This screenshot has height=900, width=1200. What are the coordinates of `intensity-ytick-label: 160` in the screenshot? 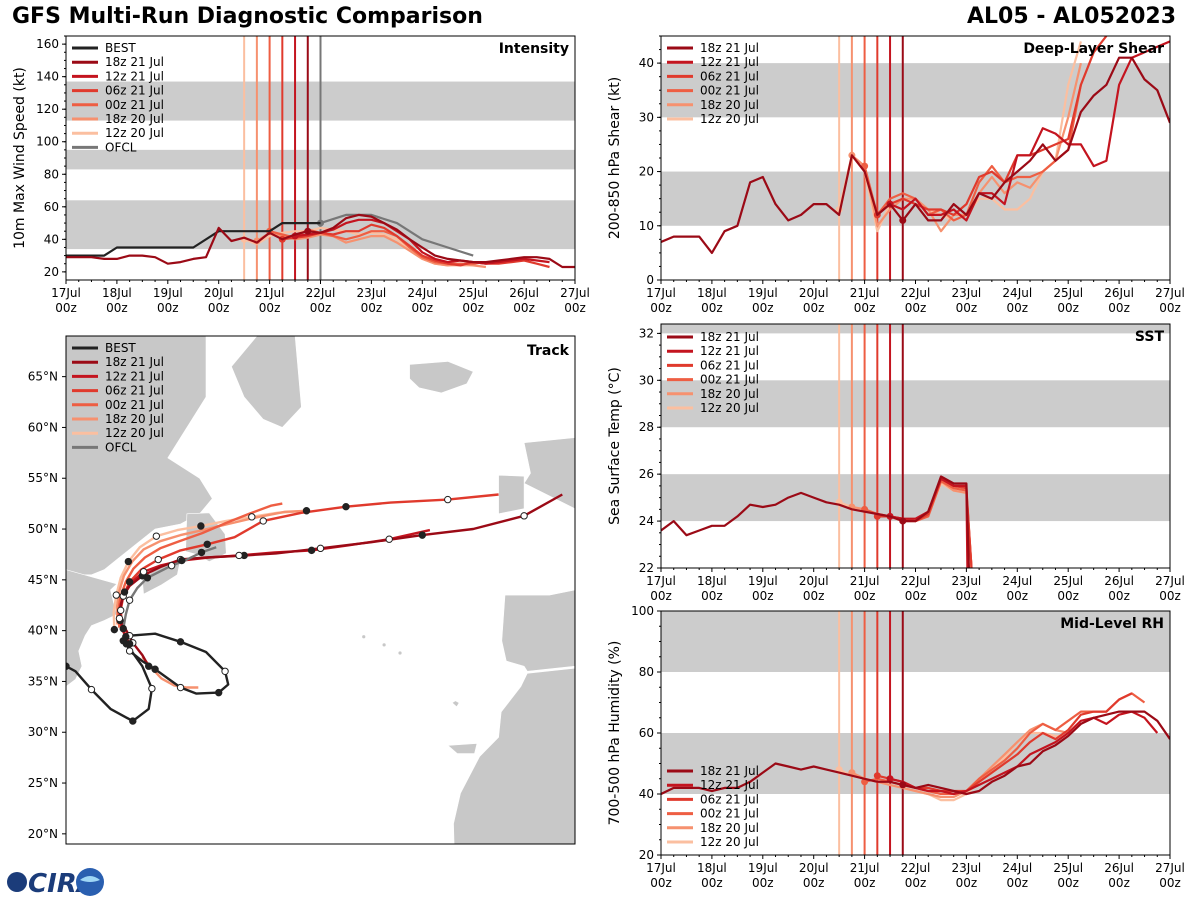 It's located at (47, 44).